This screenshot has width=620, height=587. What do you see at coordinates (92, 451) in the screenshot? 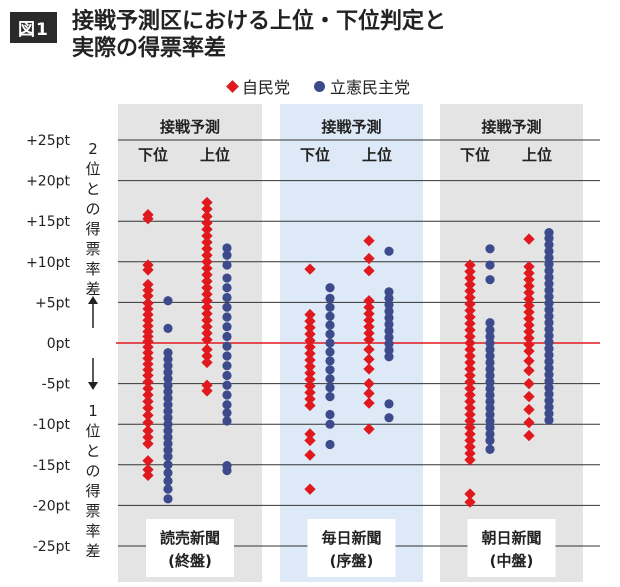
I see `y-label-lower-char: と` at bounding box center [92, 451].